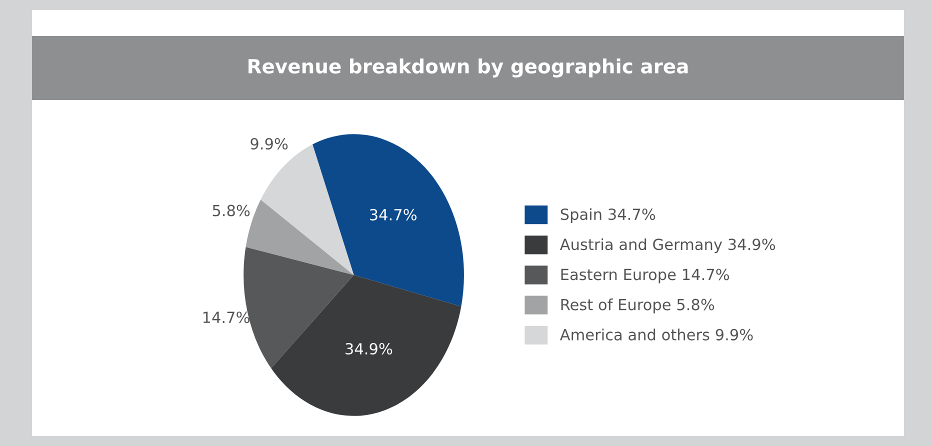 The height and width of the screenshot is (446, 932). What do you see at coordinates (656, 334) in the screenshot?
I see `legend-label: America and others 9.9%` at bounding box center [656, 334].